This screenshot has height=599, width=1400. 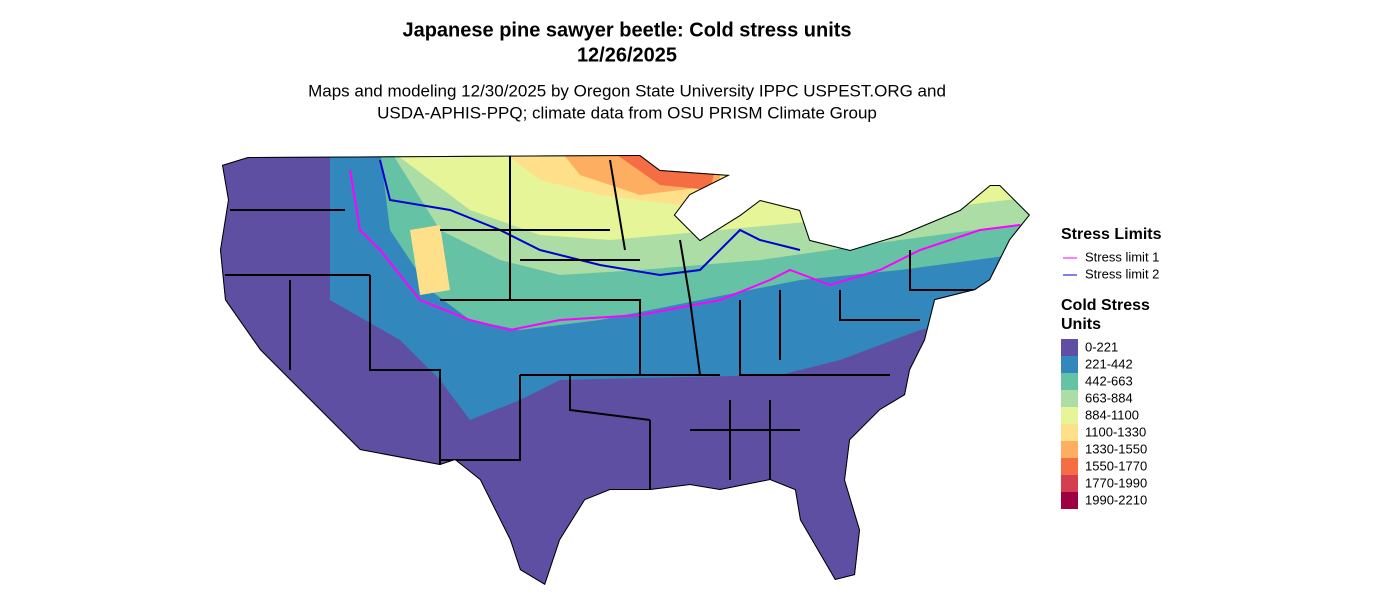 I want to click on region, so click(x=430, y=260).